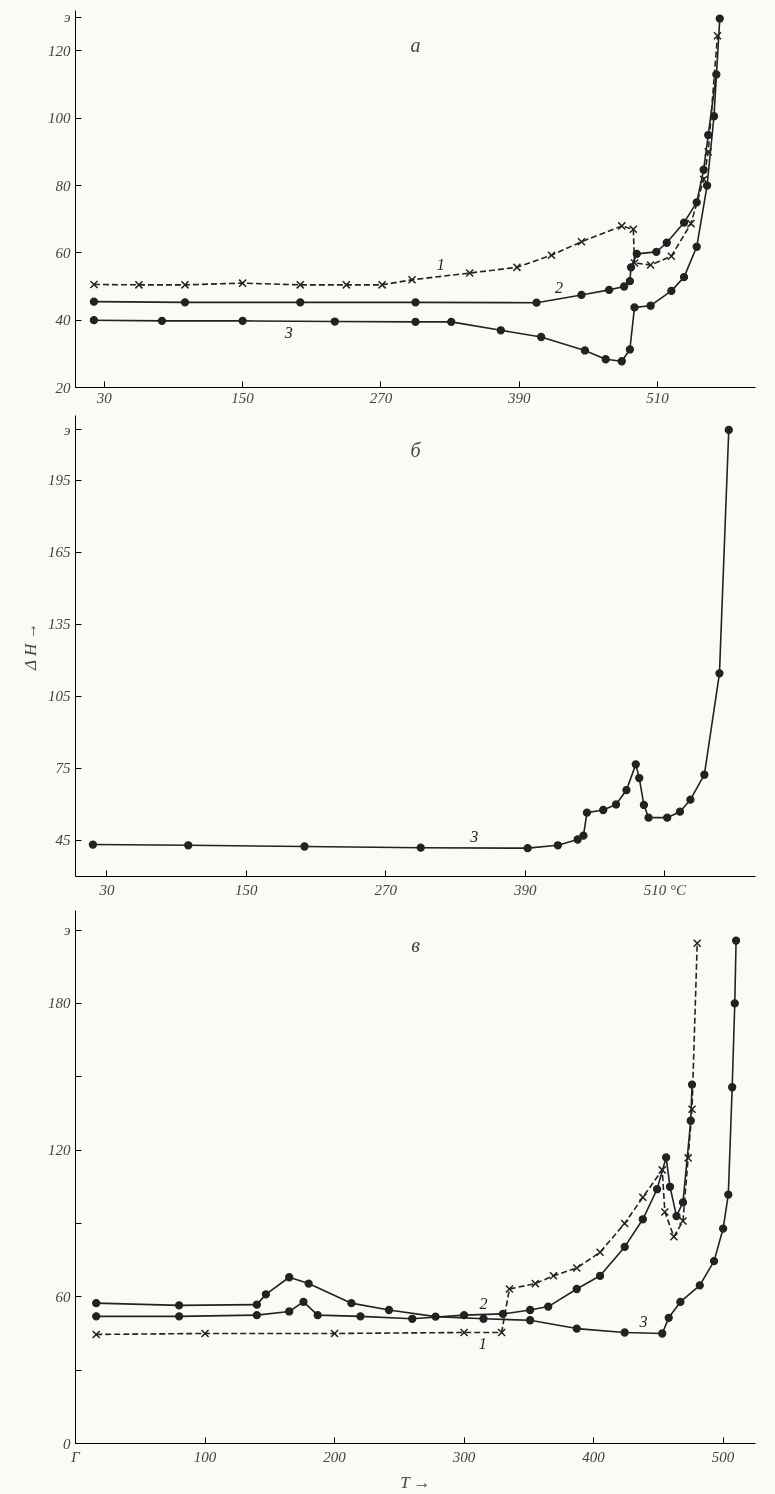  What do you see at coordinates (104, 397) in the screenshot?
I see `x-tick-label: 30` at bounding box center [104, 397].